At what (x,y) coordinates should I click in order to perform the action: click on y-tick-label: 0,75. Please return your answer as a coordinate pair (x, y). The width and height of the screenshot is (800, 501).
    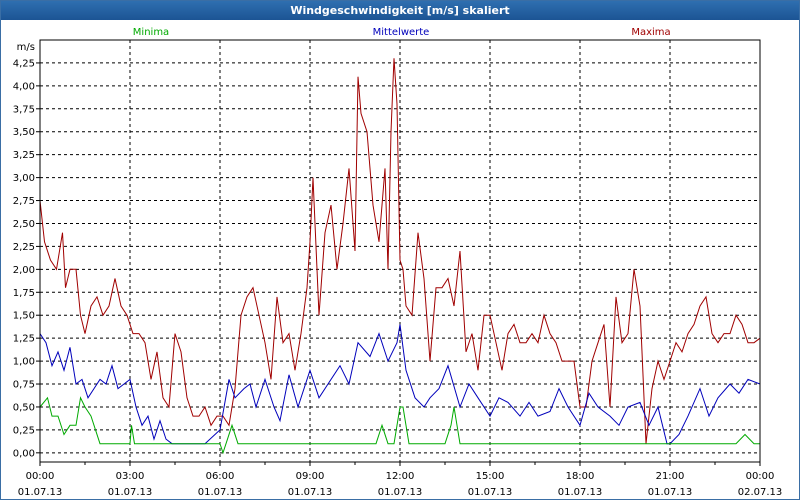
    Looking at the image, I should click on (24, 385).